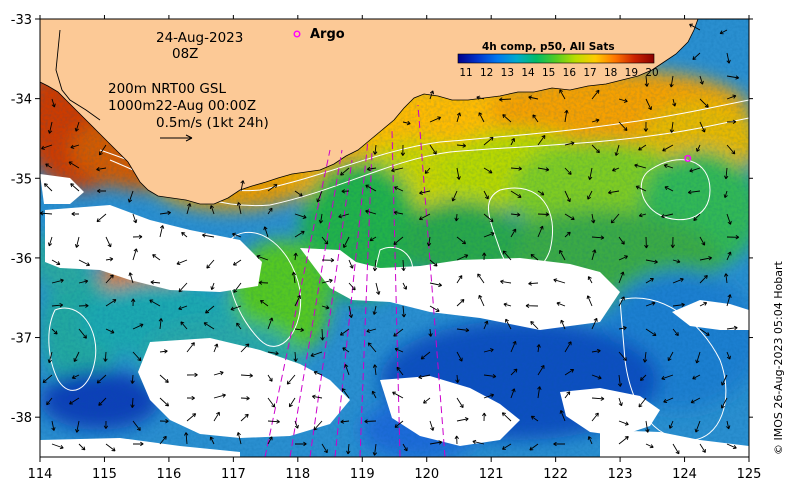 This screenshot has width=791, height=492. I want to click on contour-line, so click(72, 349).